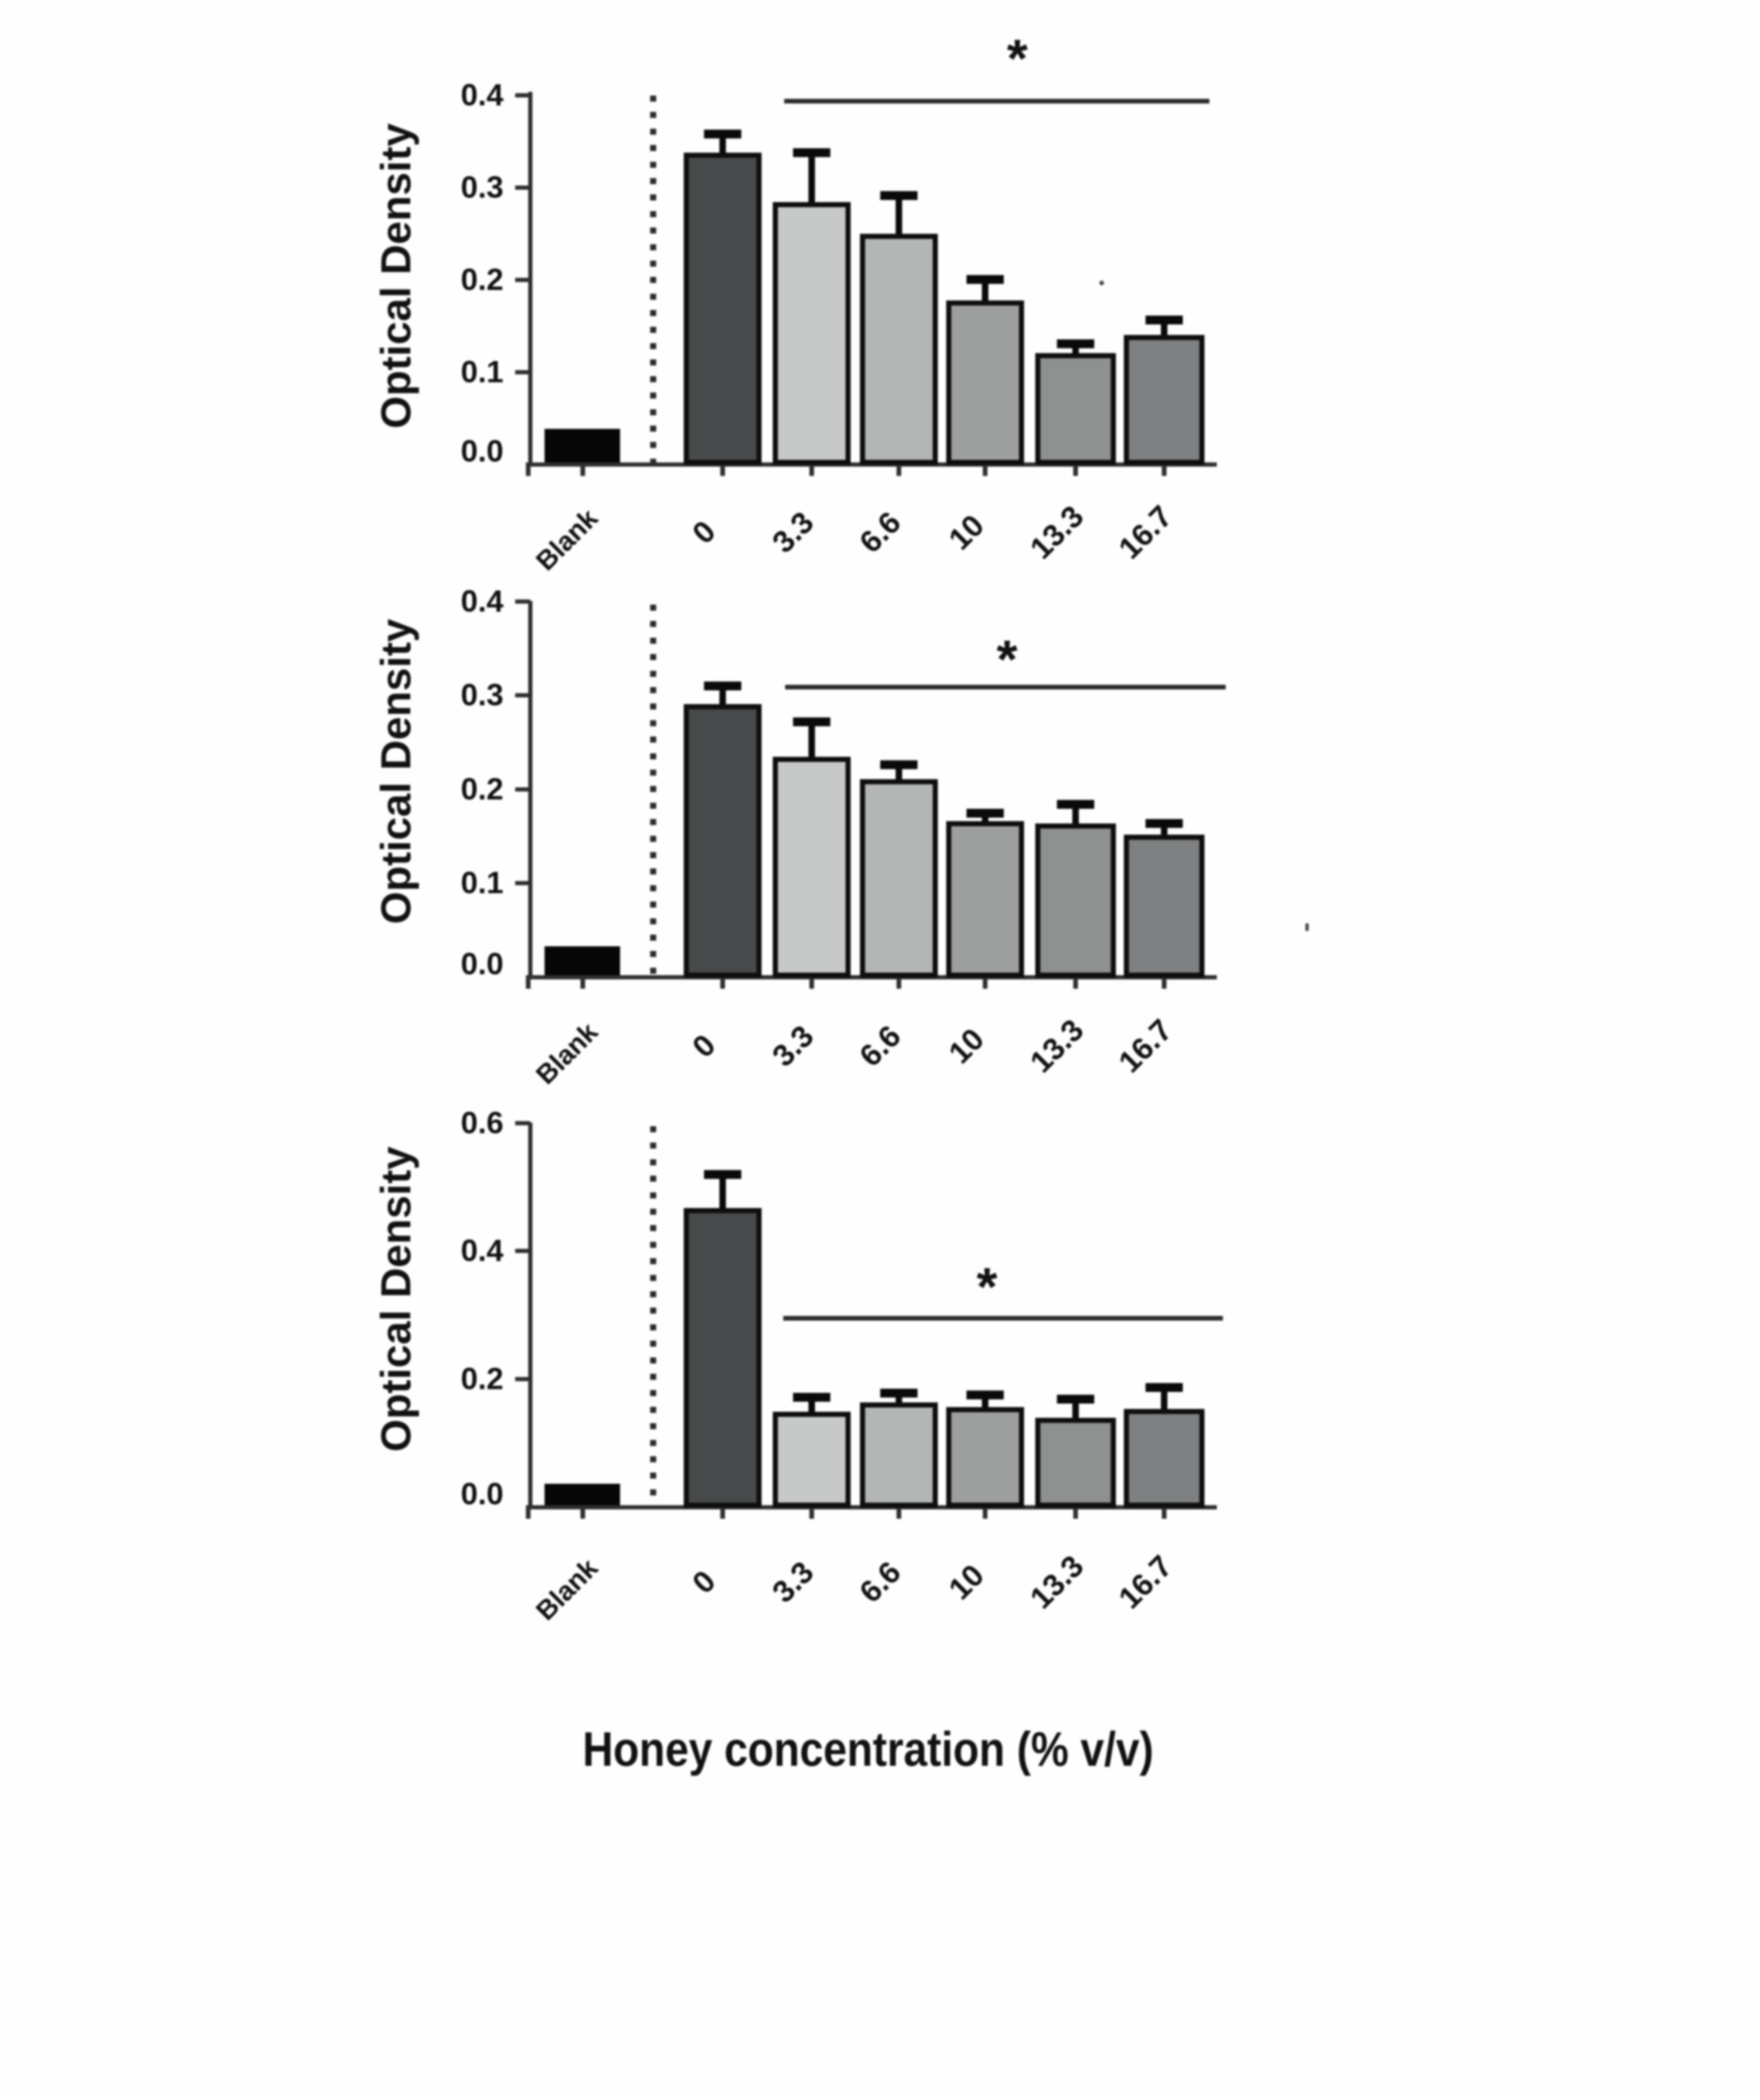  What do you see at coordinates (869, 1749) in the screenshot?
I see `svg-text: Honey concentration (% v/v)` at bounding box center [869, 1749].